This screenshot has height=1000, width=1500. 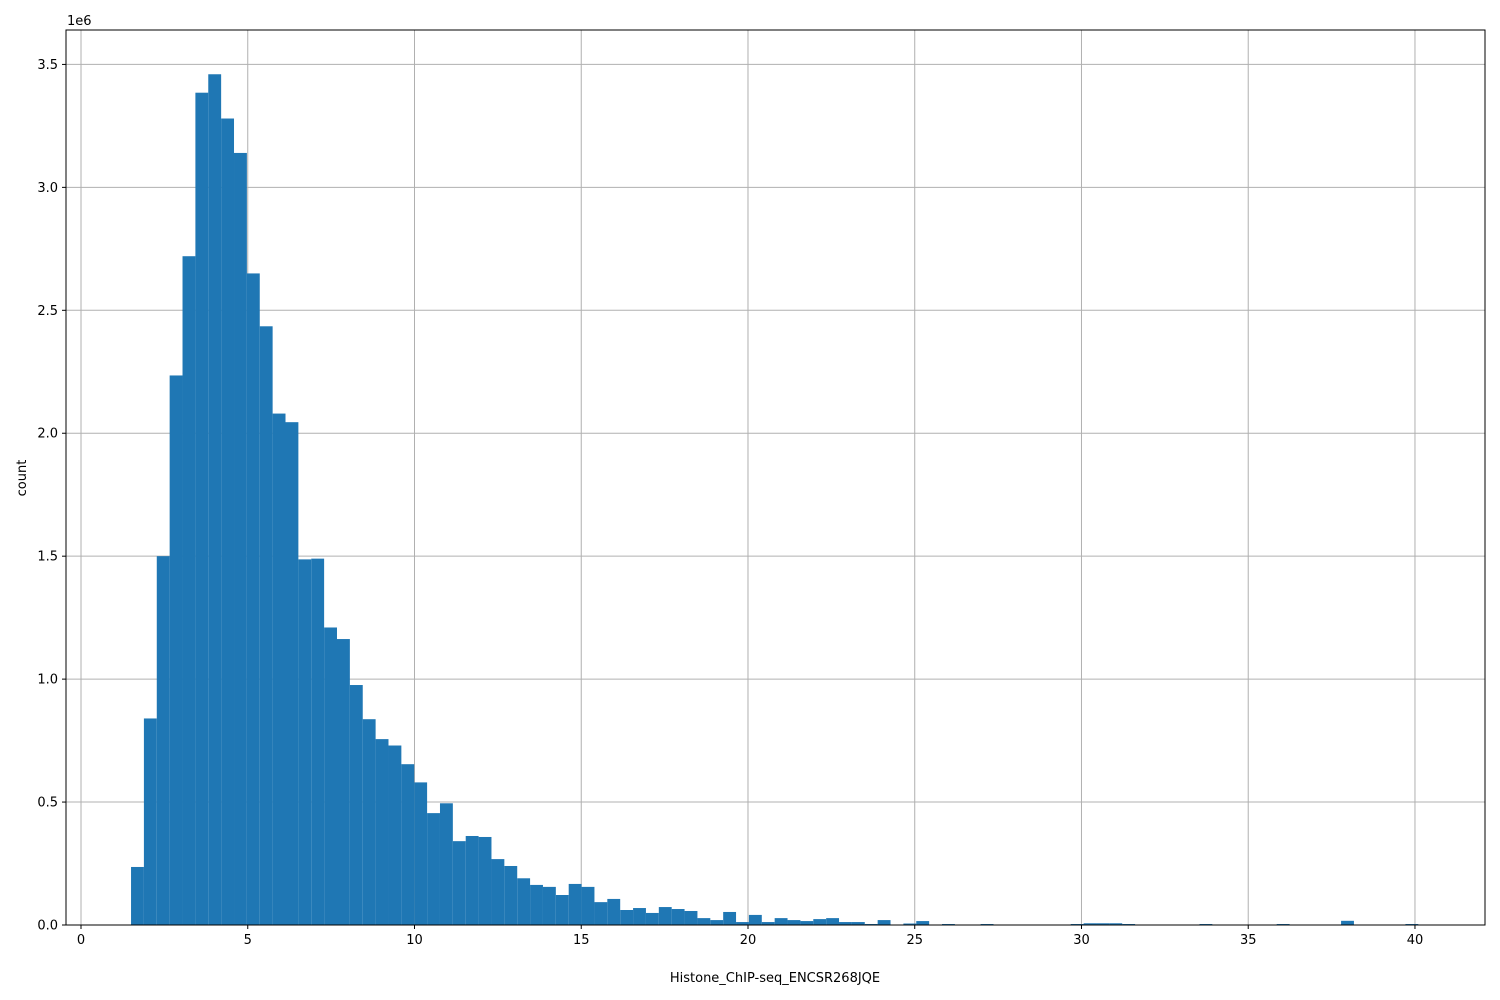 What do you see at coordinates (81, 940) in the screenshot?
I see `x-tick-label: 0` at bounding box center [81, 940].